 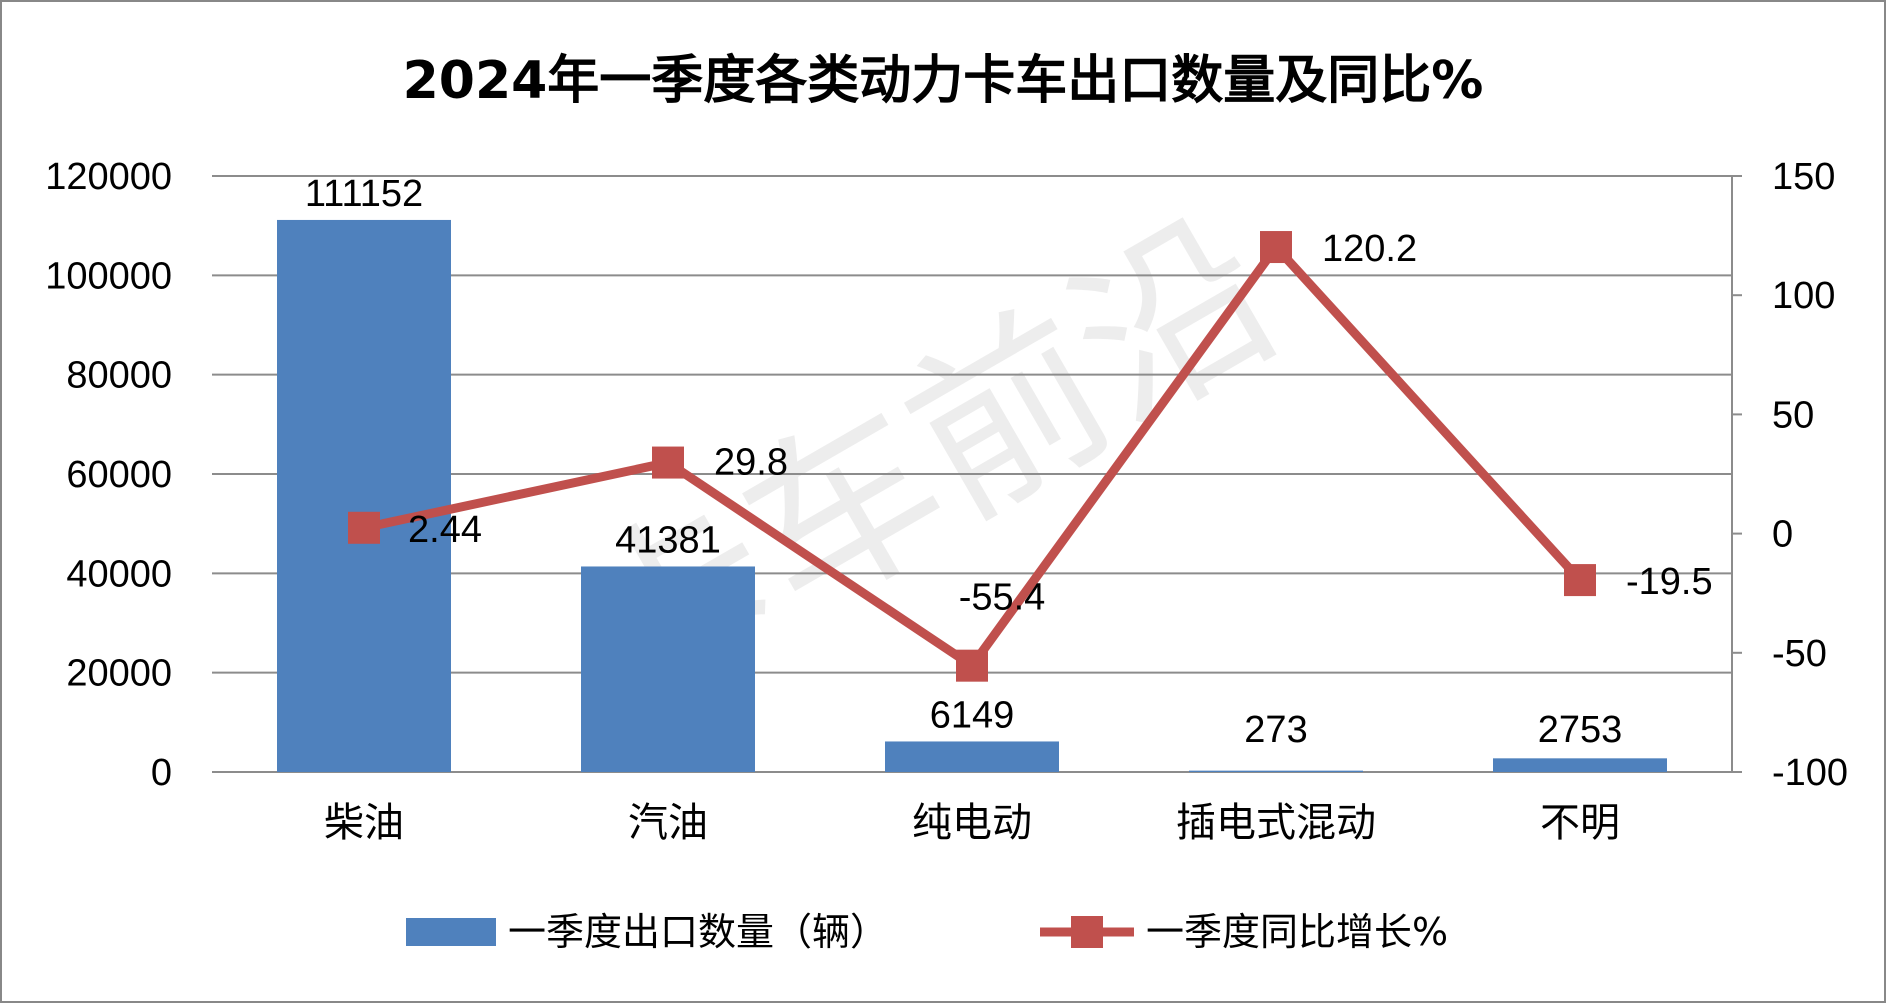 I want to click on legend-line-marker, so click(x=1087, y=932).